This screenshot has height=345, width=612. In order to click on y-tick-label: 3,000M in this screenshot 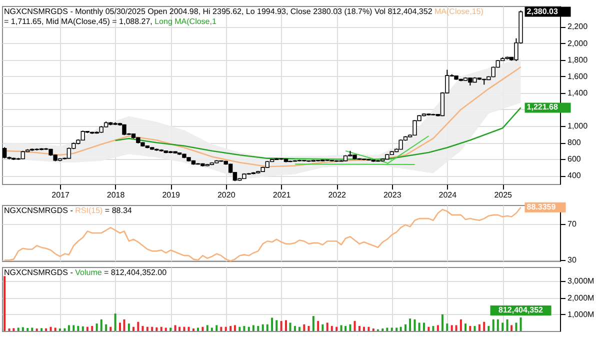, I will do `click(581, 281)`.